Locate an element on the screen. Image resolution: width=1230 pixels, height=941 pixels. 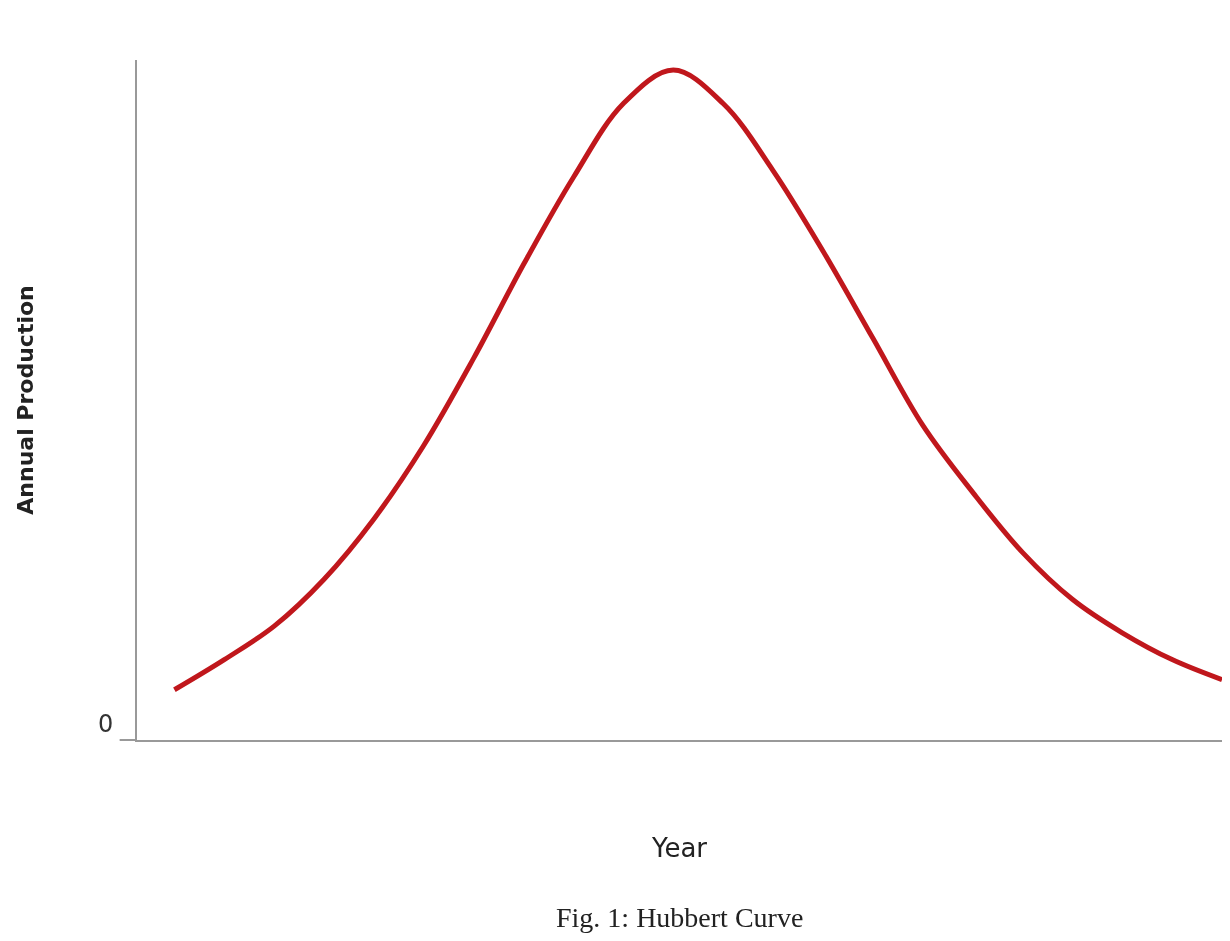
x-axis-title: Year is located at coordinates (679, 847).